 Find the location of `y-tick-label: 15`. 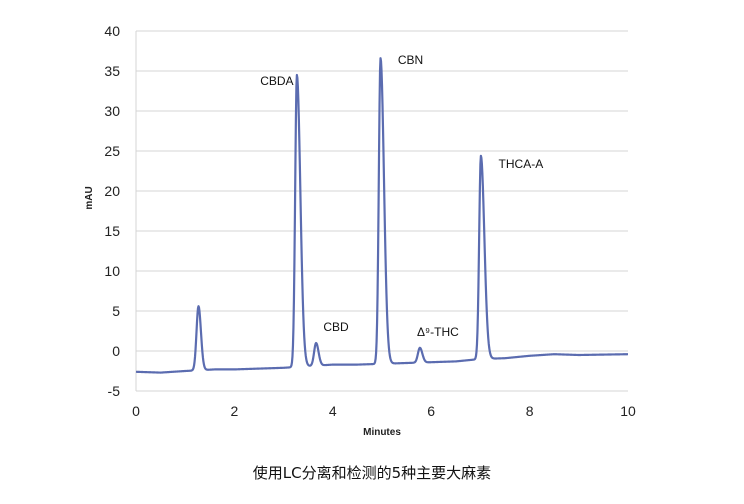

y-tick-label: 15 is located at coordinates (112, 231).